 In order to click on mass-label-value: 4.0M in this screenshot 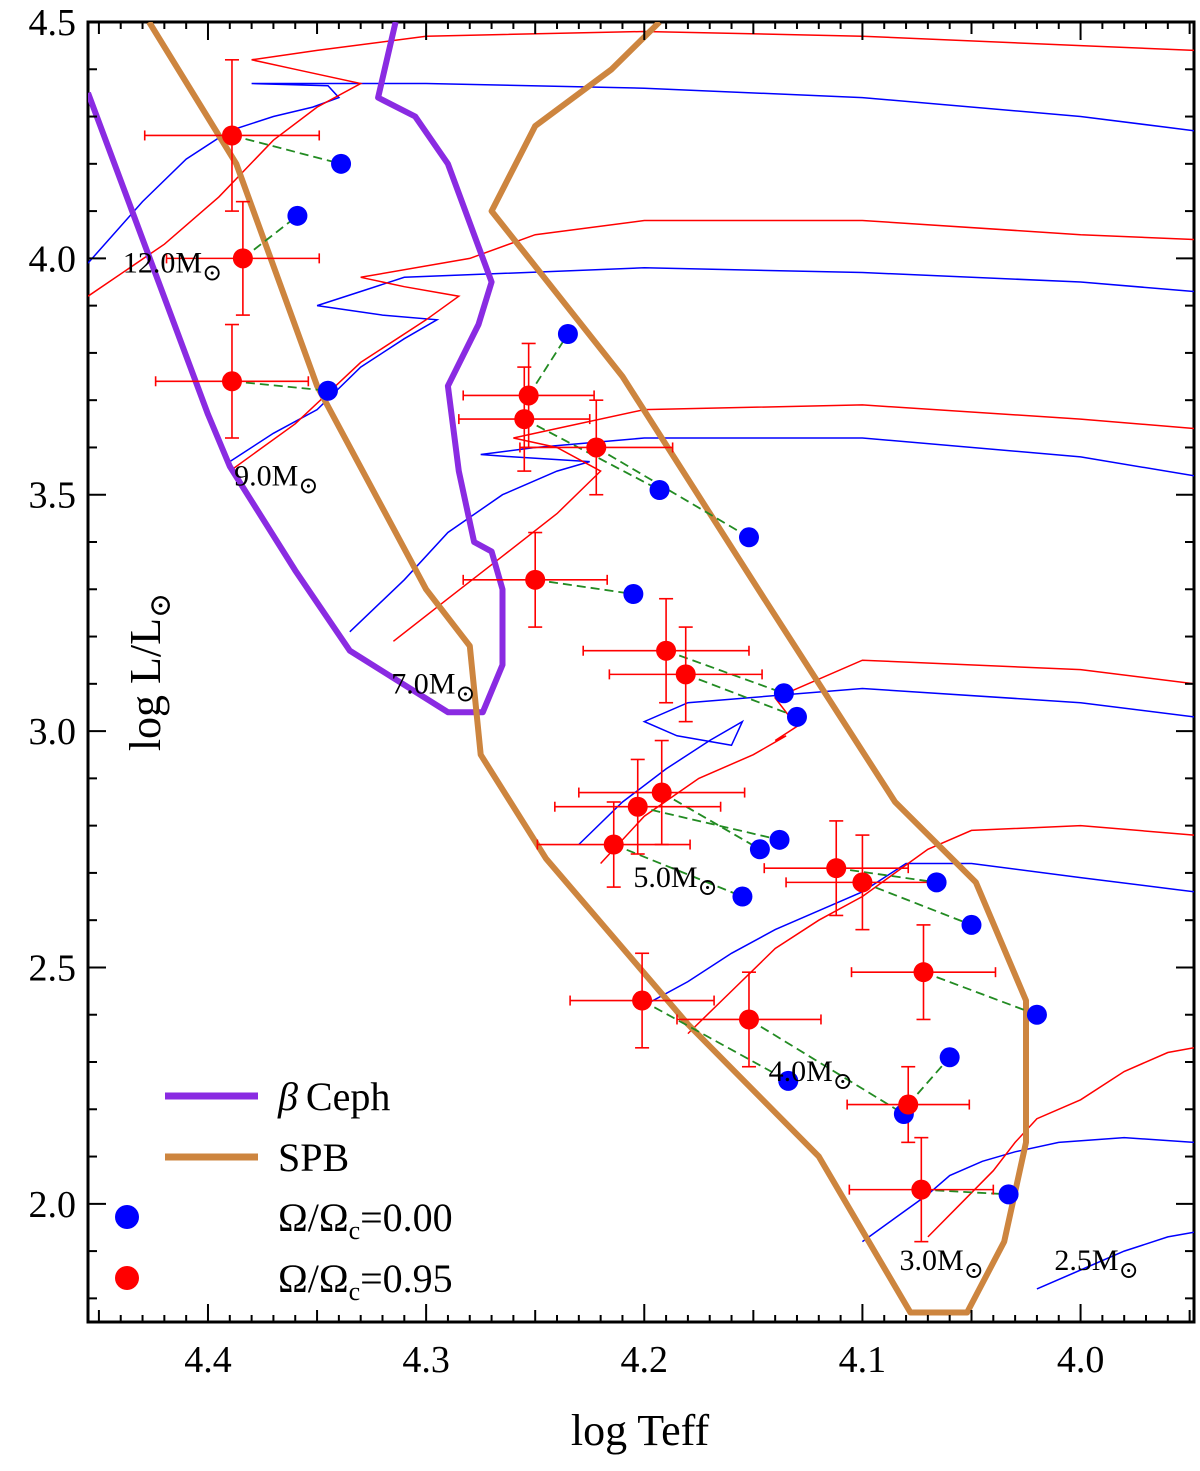, I will do `click(801, 1071)`.